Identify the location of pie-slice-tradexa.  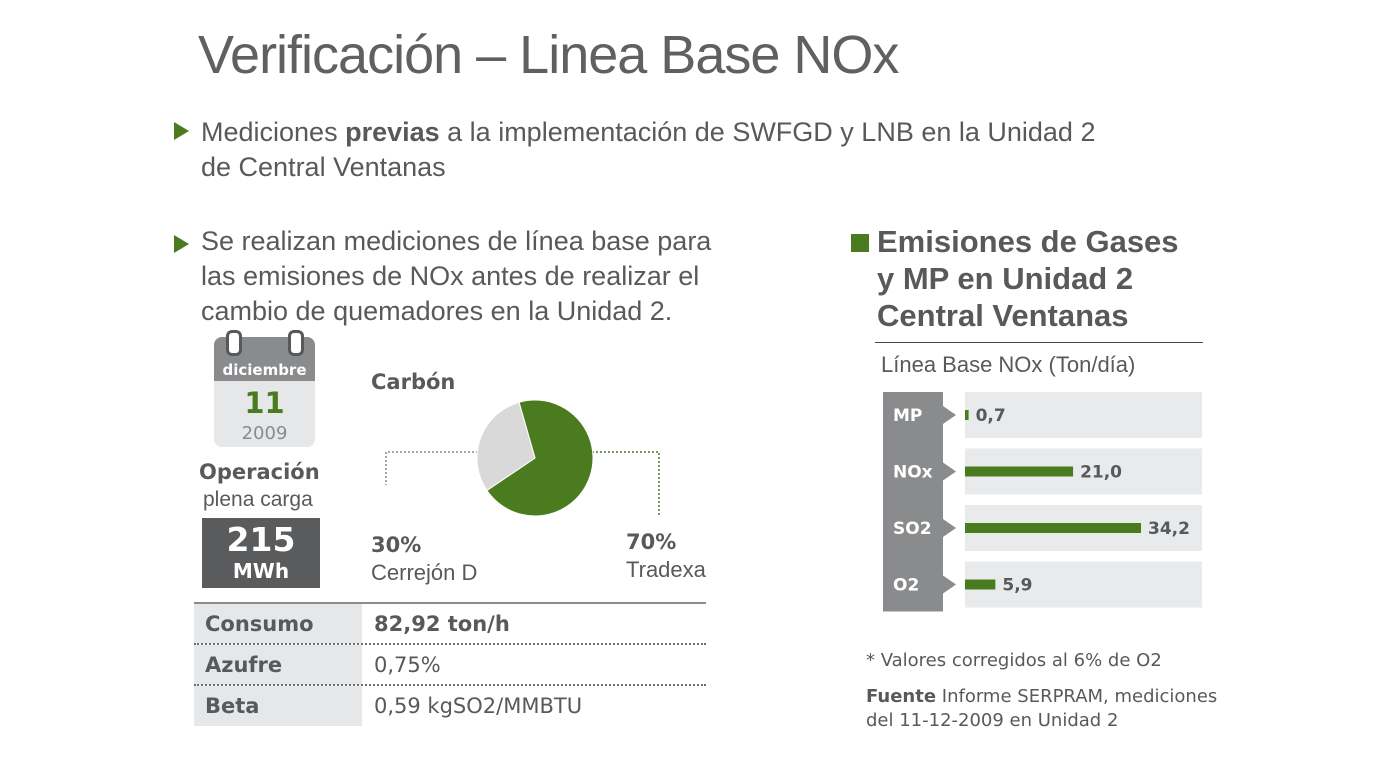
(540, 458).